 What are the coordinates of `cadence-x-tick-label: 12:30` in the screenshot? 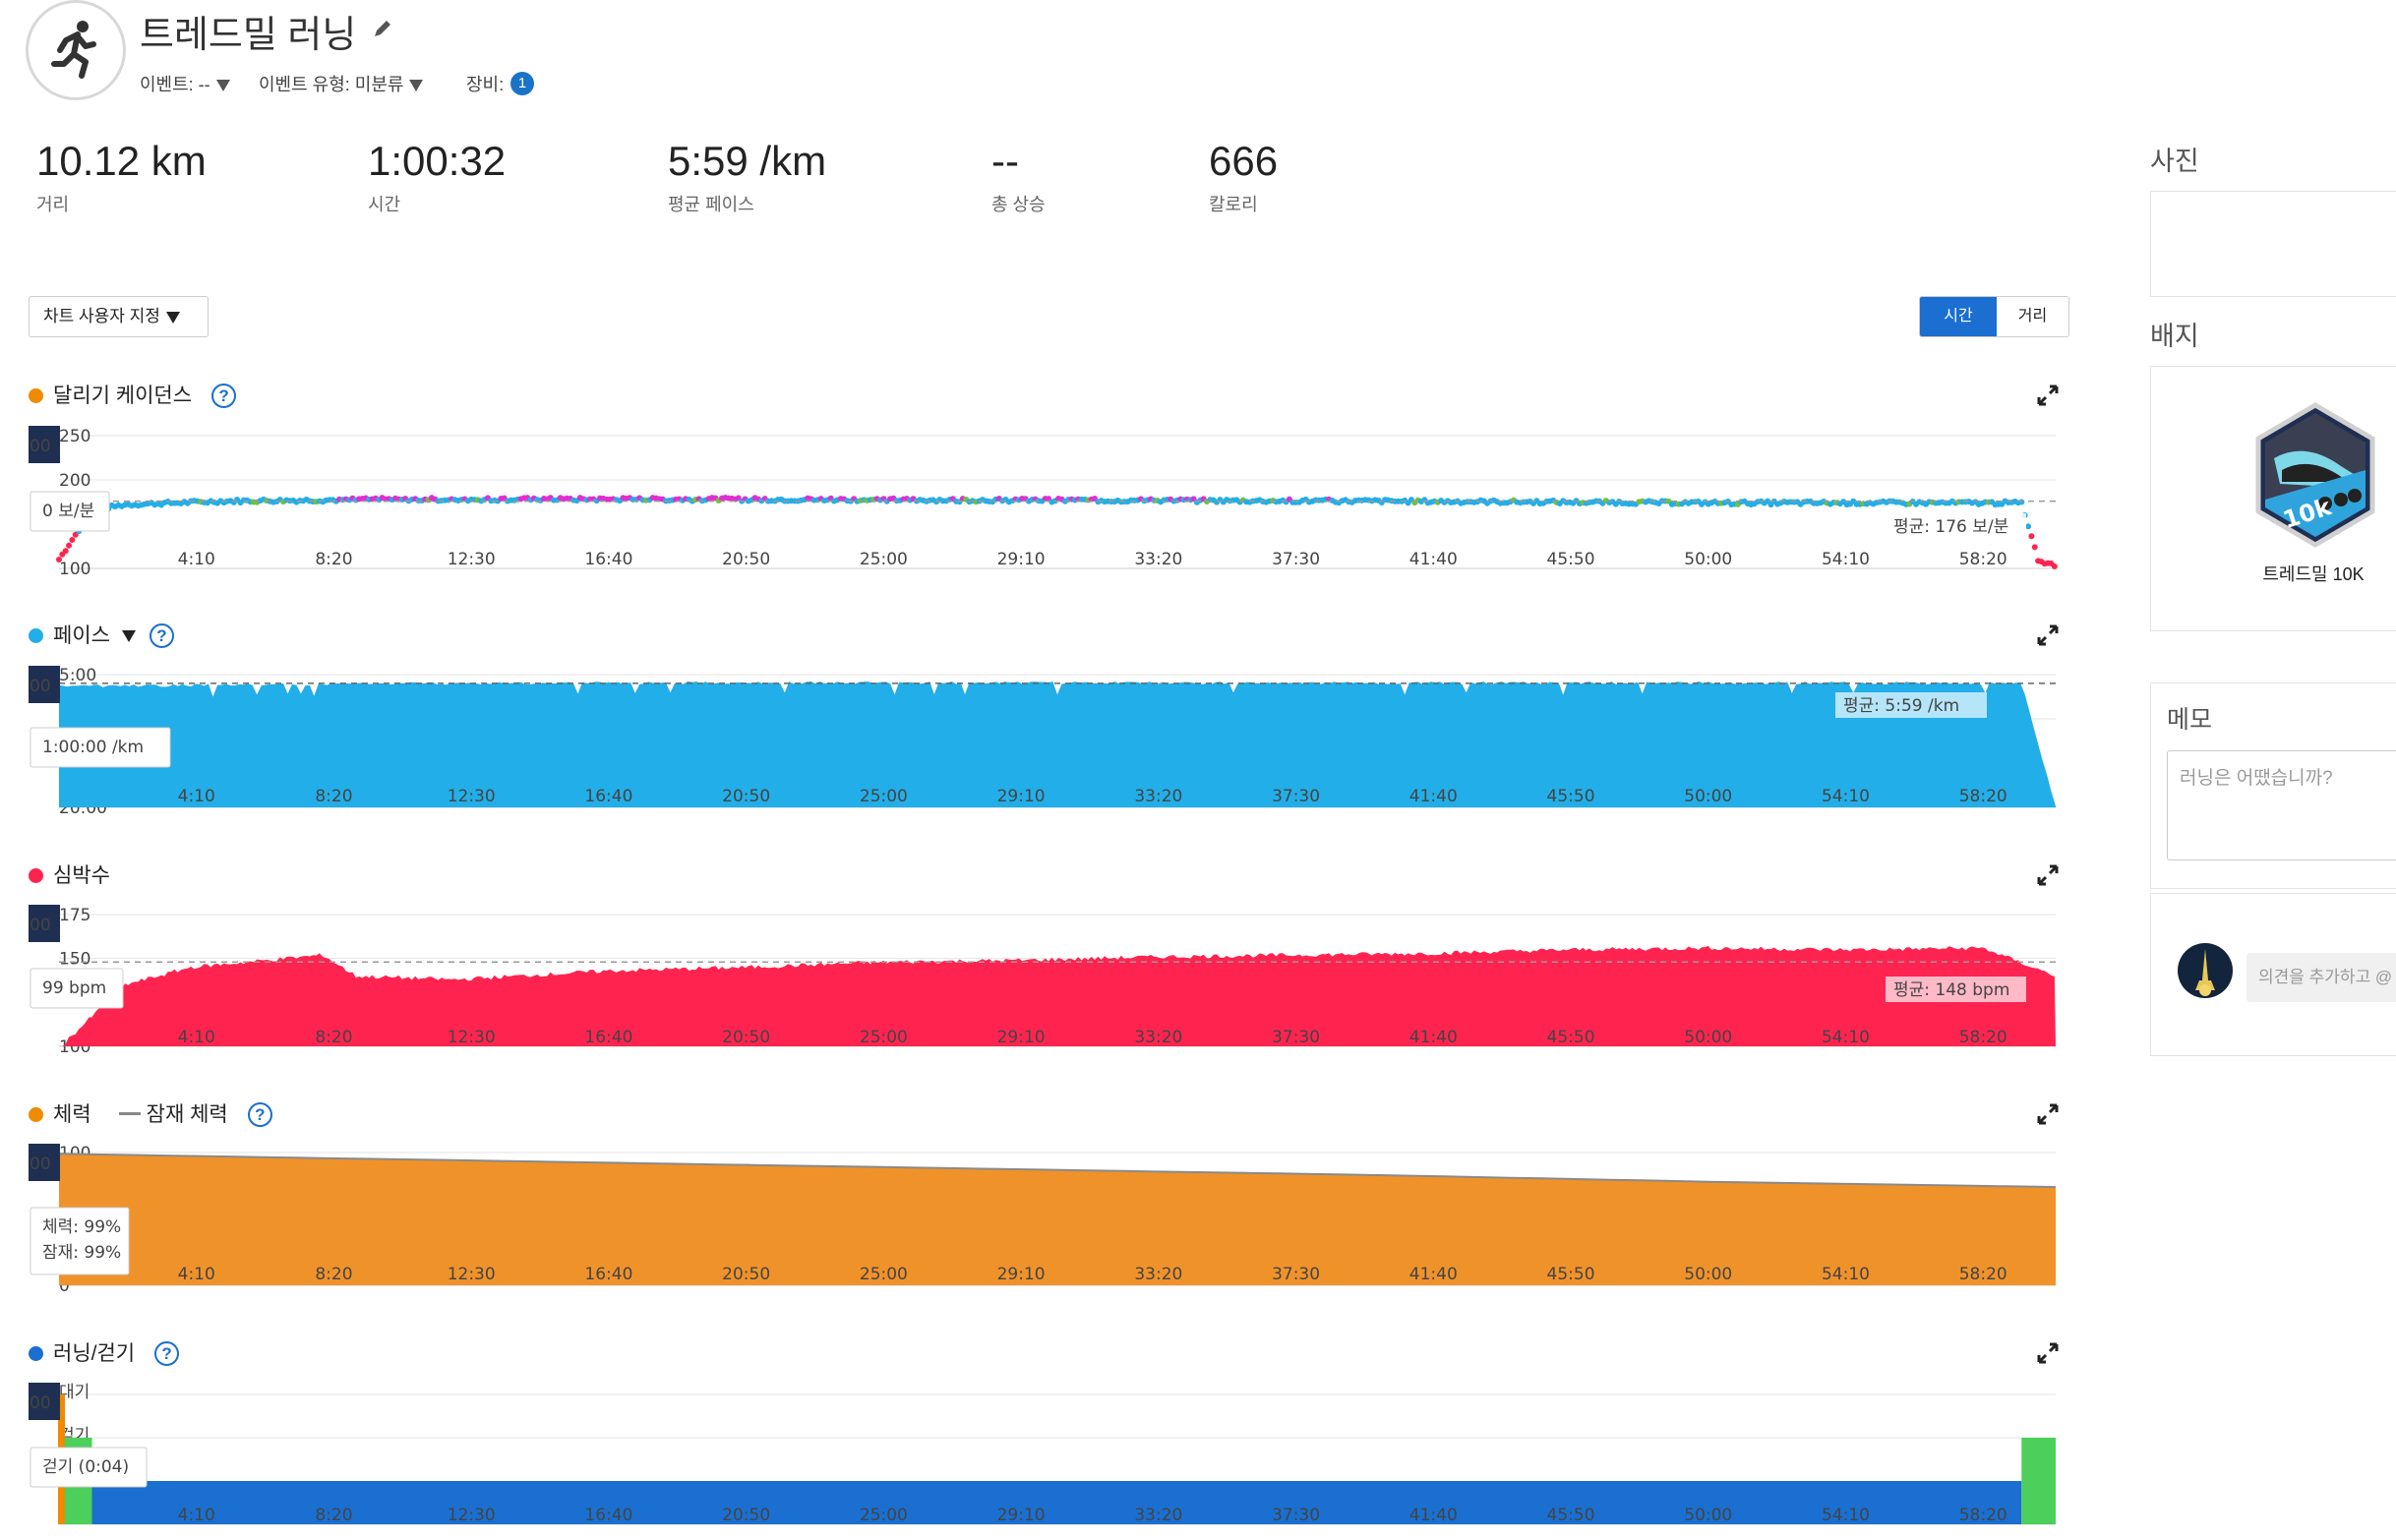 It's located at (472, 560).